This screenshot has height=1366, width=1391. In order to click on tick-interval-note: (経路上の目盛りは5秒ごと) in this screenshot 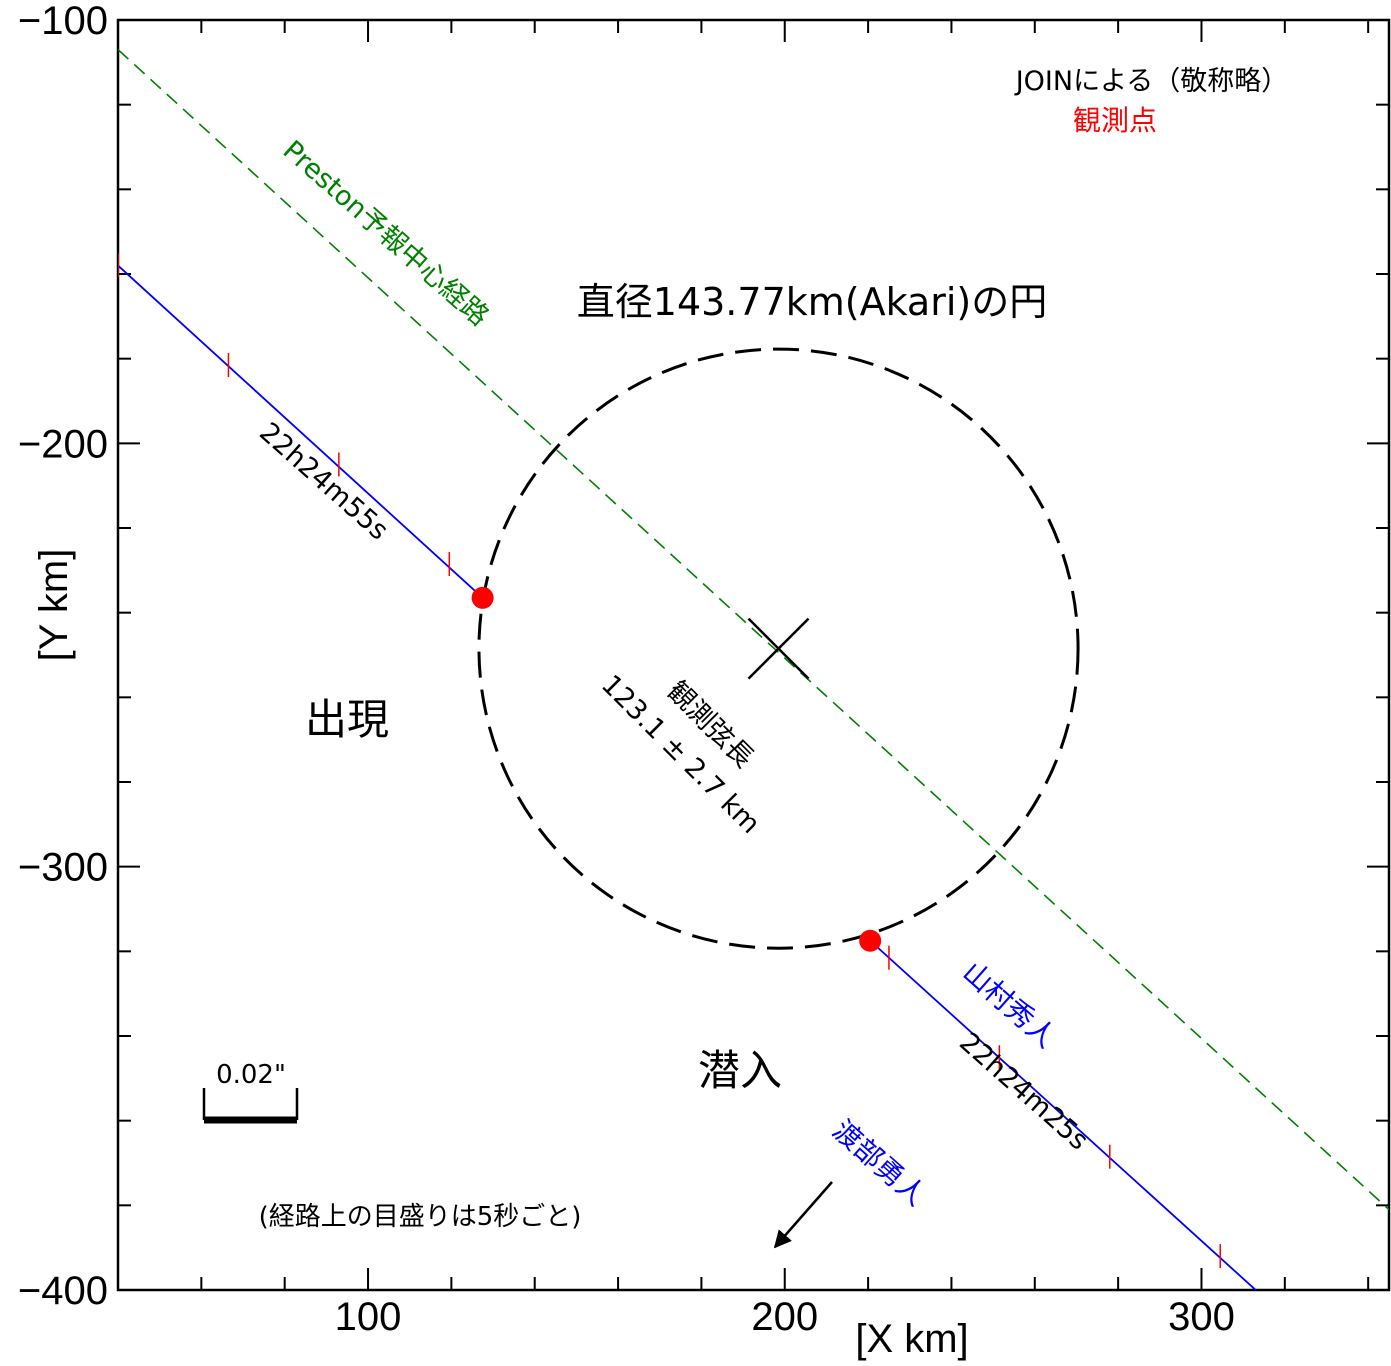, I will do `click(420, 1217)`.